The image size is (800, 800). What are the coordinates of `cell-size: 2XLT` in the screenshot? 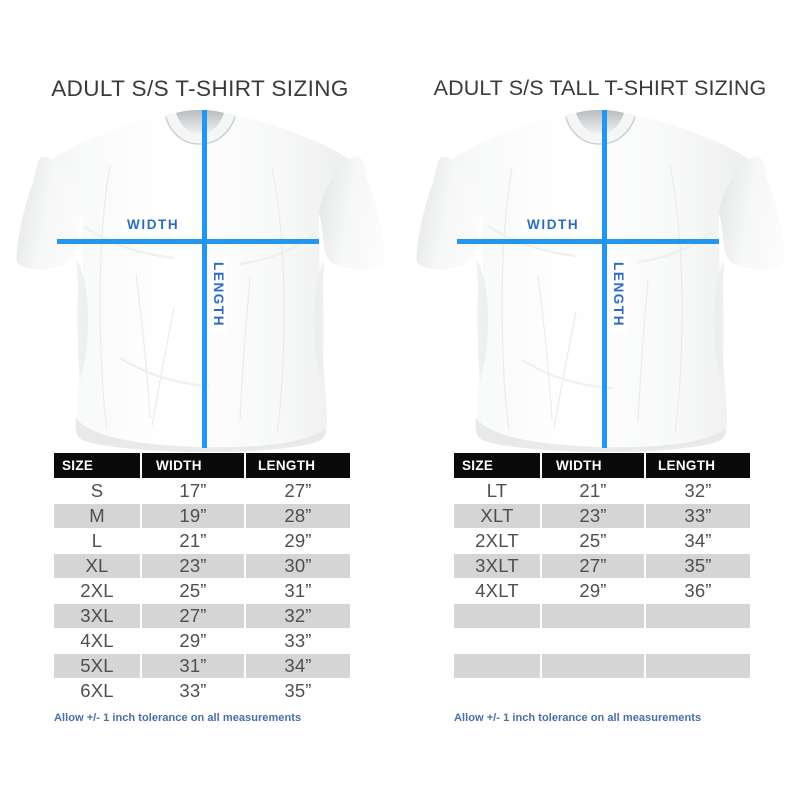 It's located at (497, 541).